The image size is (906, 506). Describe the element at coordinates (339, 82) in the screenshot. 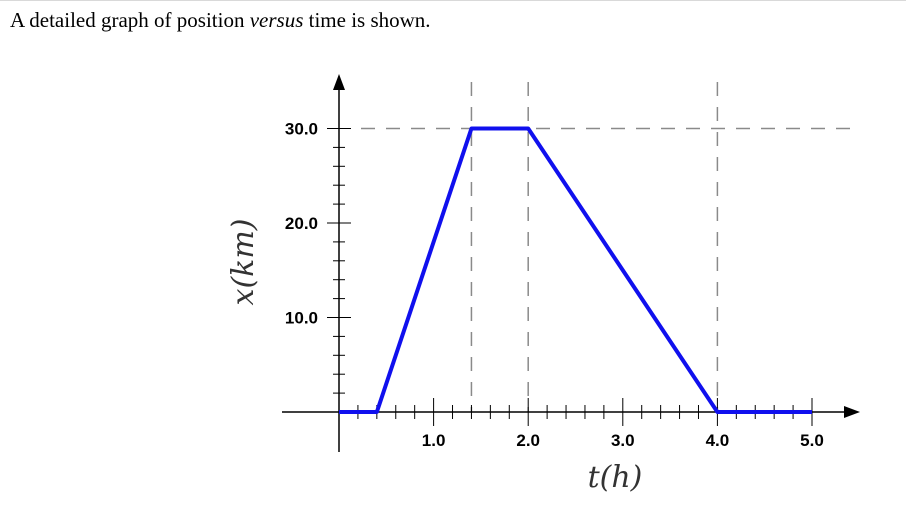

I see `y-axis-arrow` at that location.